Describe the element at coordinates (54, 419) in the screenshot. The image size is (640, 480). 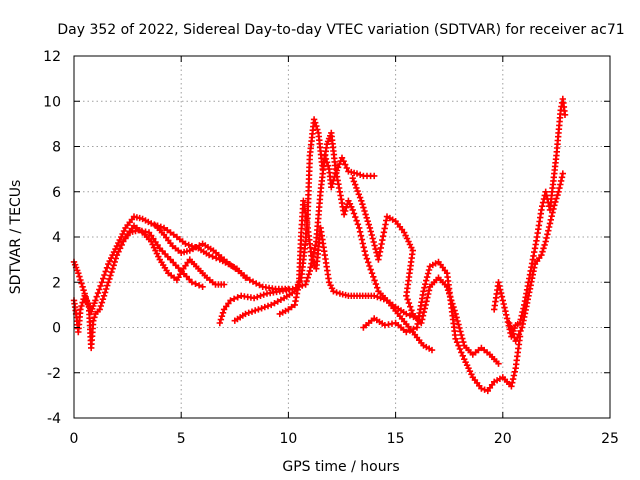
I see `y-tick-label: -4` at that location.